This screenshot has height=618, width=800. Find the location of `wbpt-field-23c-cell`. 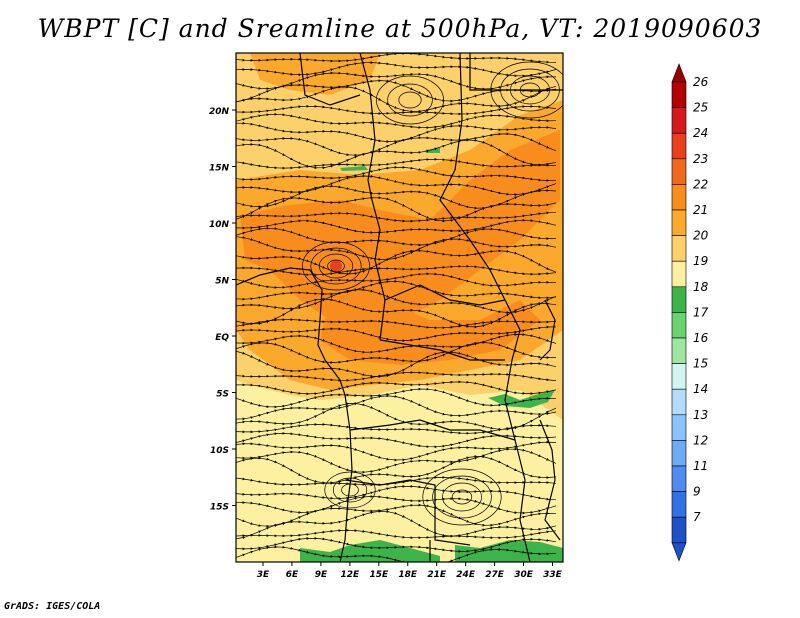

wbpt-field-23c-cell is located at coordinates (336, 266).